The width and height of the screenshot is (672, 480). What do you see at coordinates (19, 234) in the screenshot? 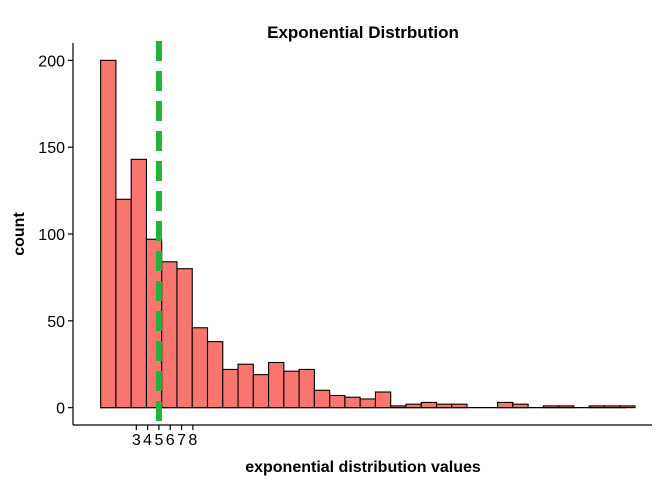
I see `y-axis-label: count` at bounding box center [19, 234].